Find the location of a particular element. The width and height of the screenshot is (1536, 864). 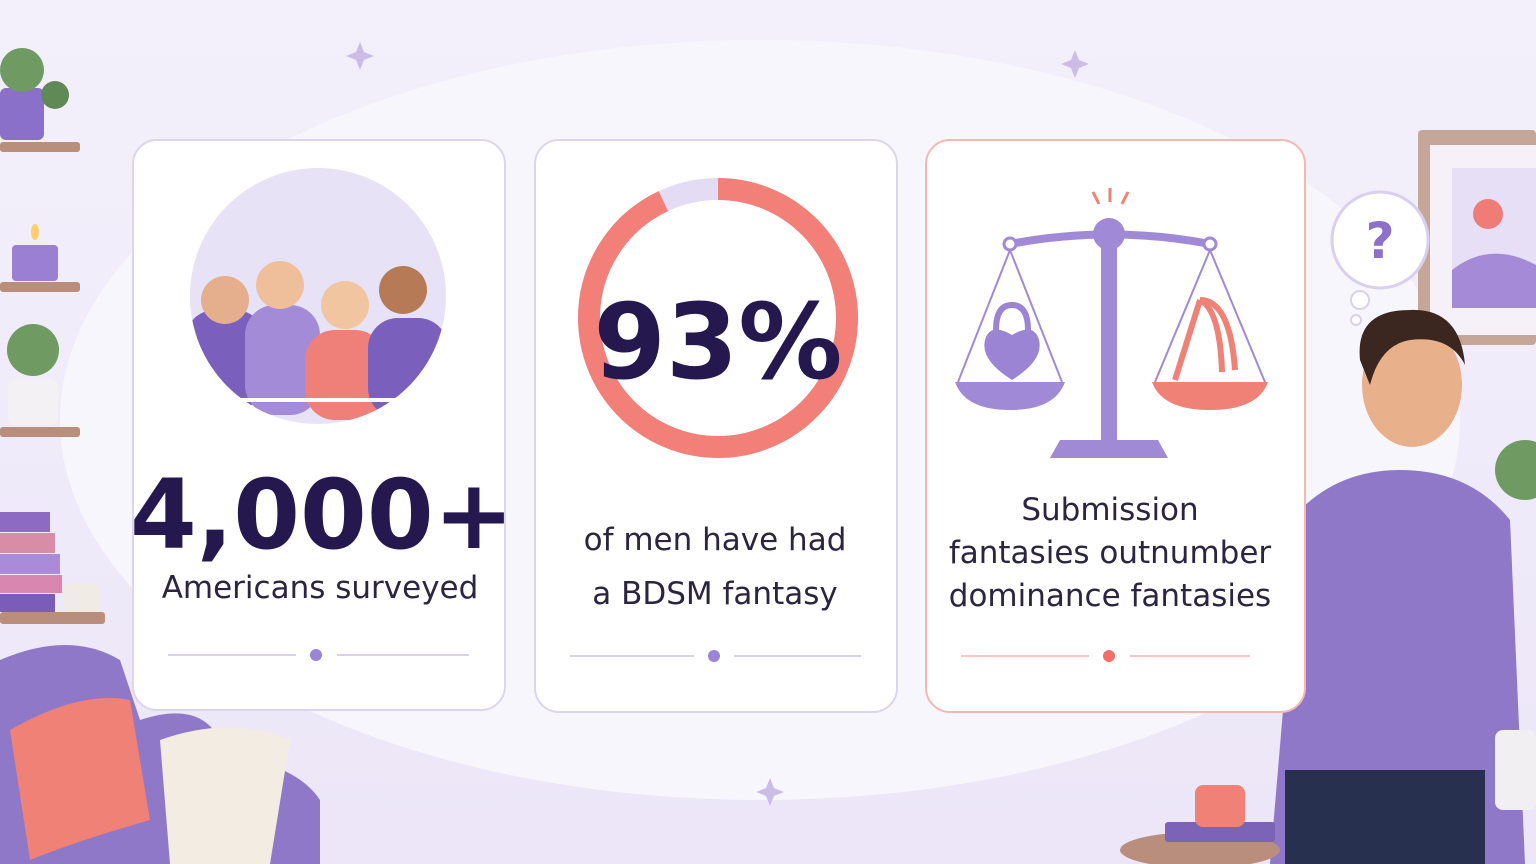

ring-arc is located at coordinates (718, 318).